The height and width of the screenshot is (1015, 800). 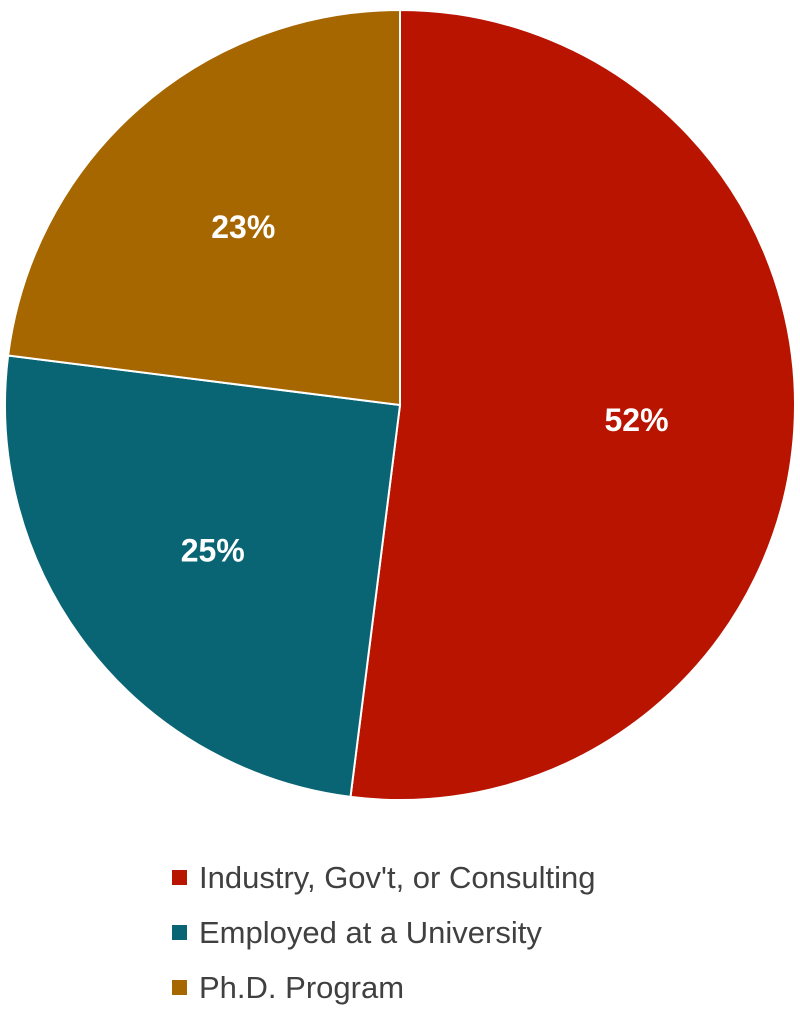 I want to click on legend-swatch-industry, so click(x=179, y=877).